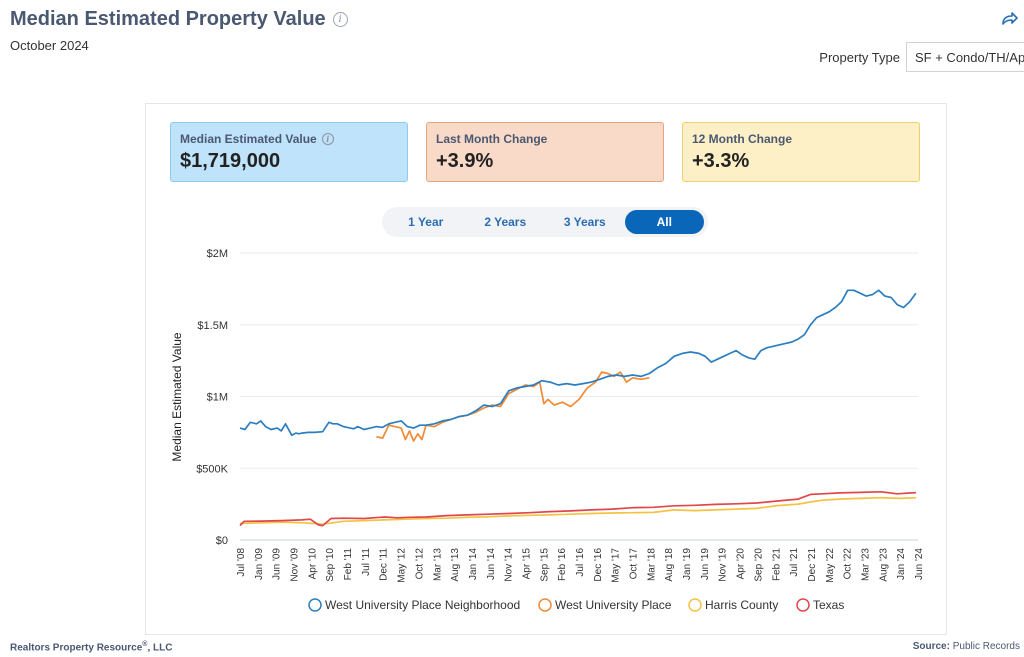 This screenshot has height=657, width=1024. I want to click on x-tick-label: Jun '09, so click(277, 564).